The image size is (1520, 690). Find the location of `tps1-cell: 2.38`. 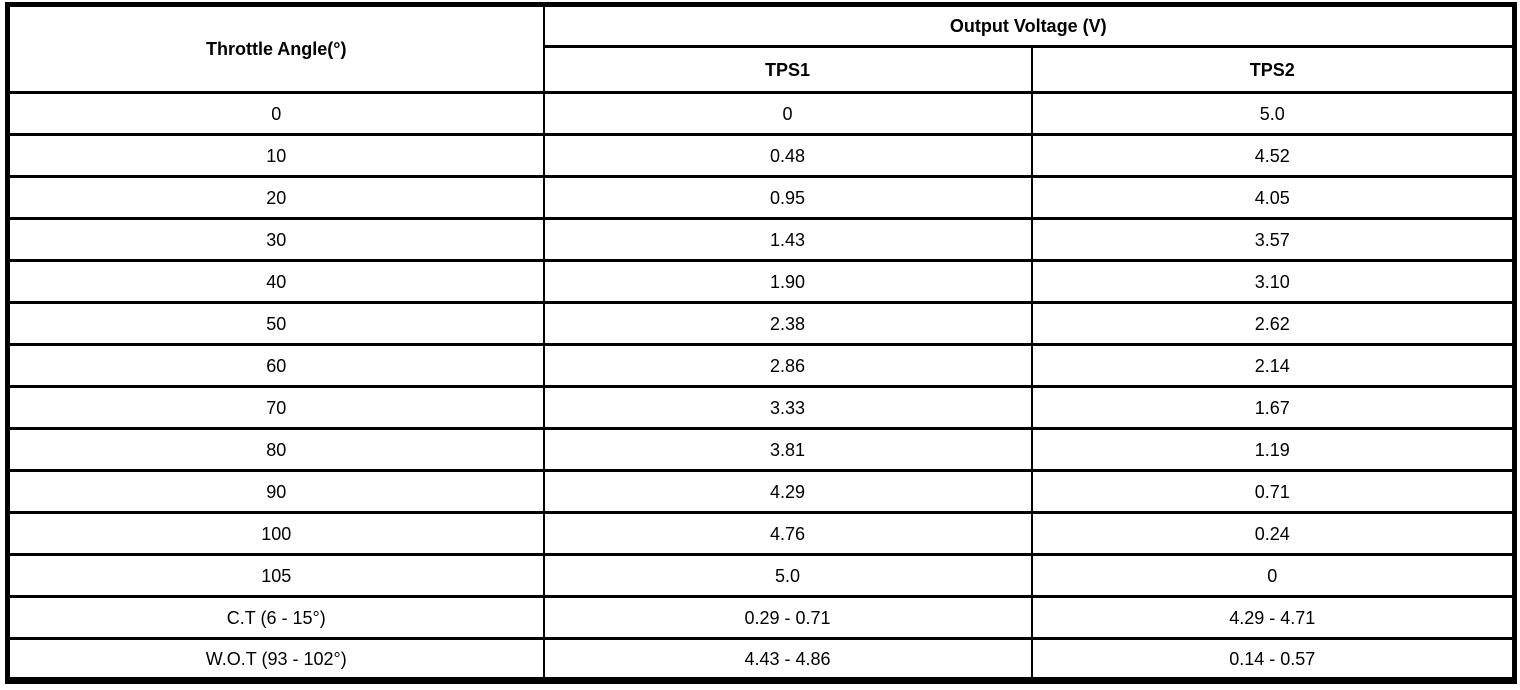

tps1-cell: 2.38 is located at coordinates (787, 323).